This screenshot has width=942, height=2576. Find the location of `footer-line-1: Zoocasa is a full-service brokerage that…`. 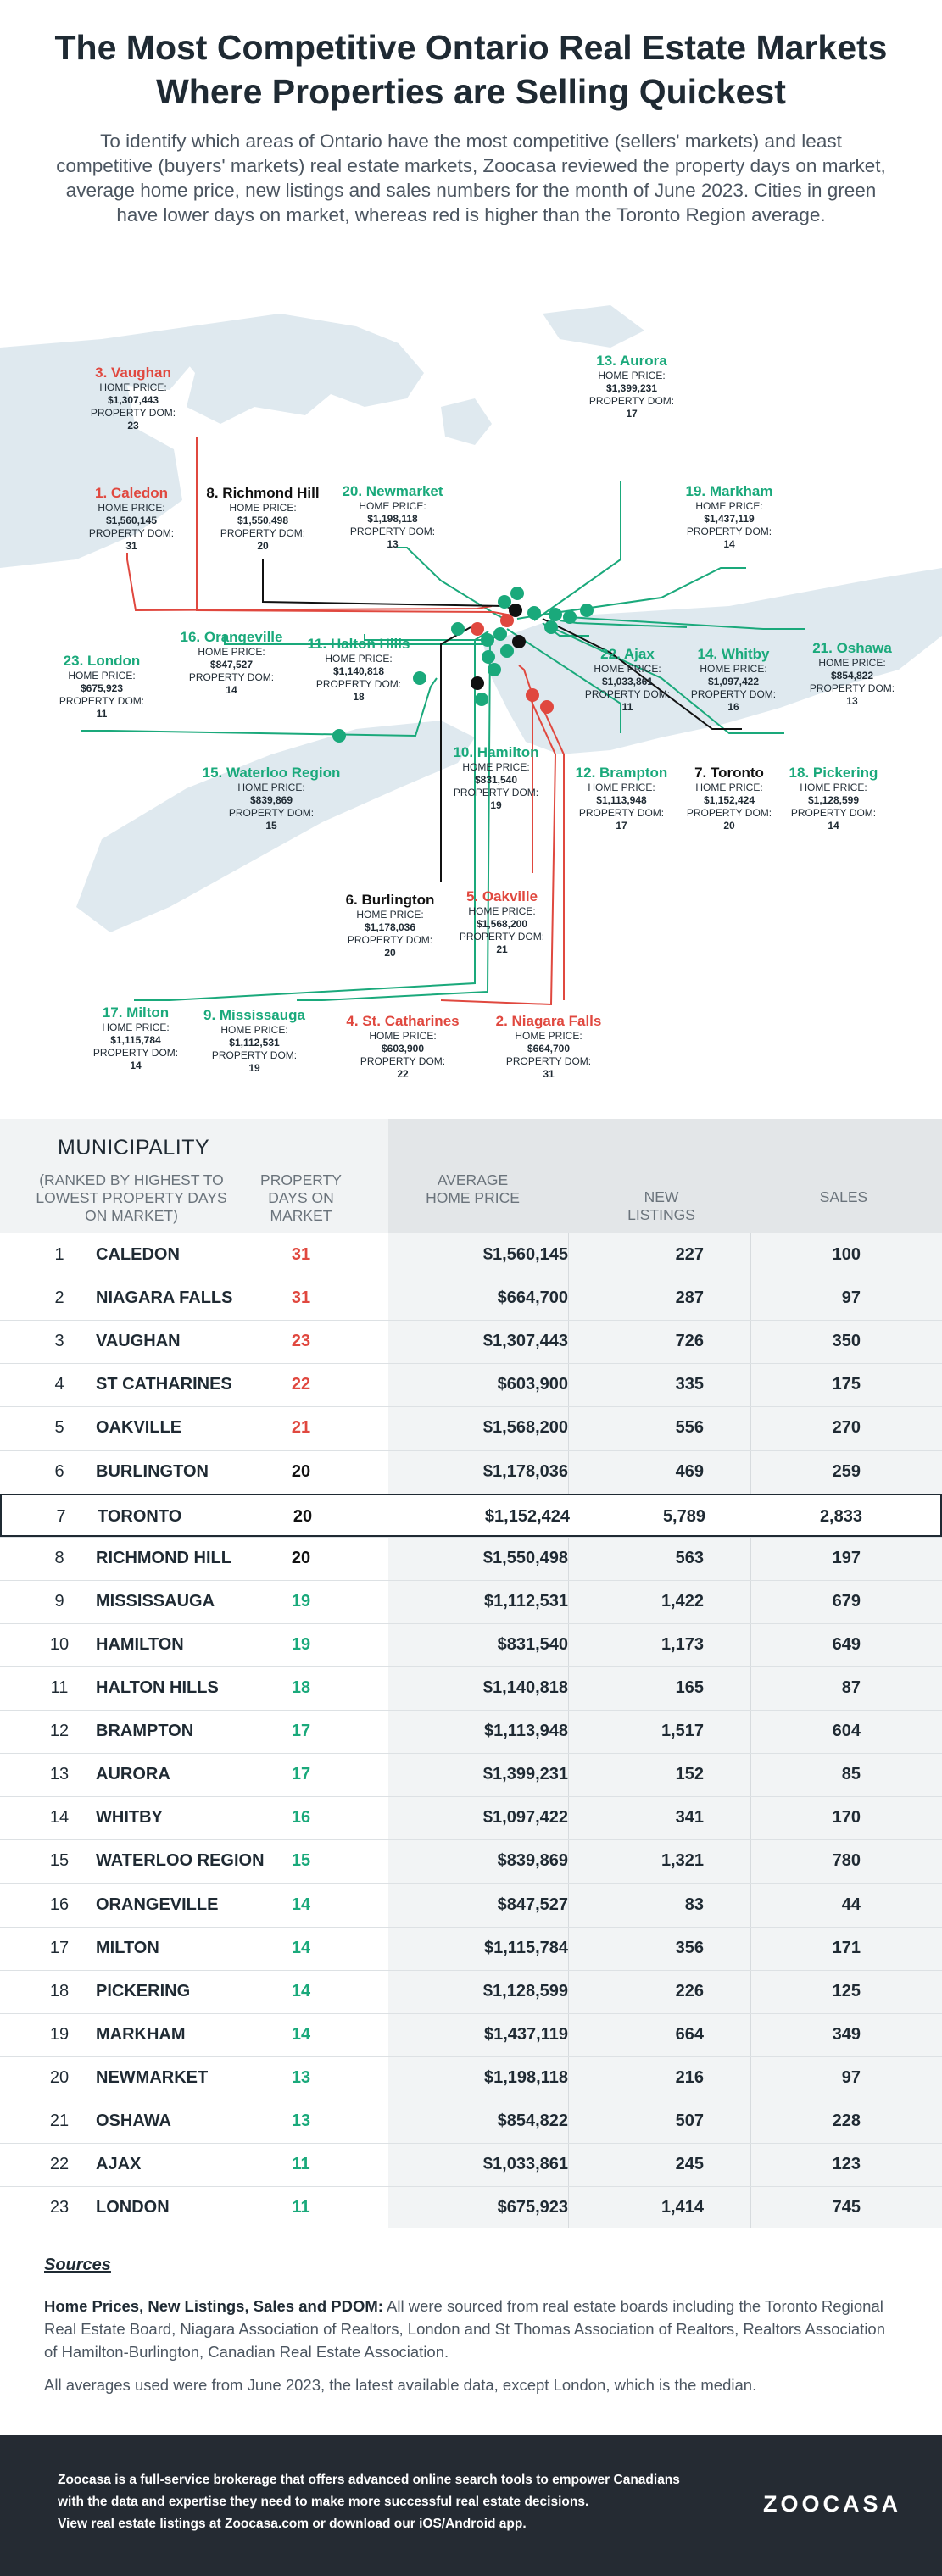

footer-line-1: Zoocasa is a full-service brokerage that… is located at coordinates (369, 2480).